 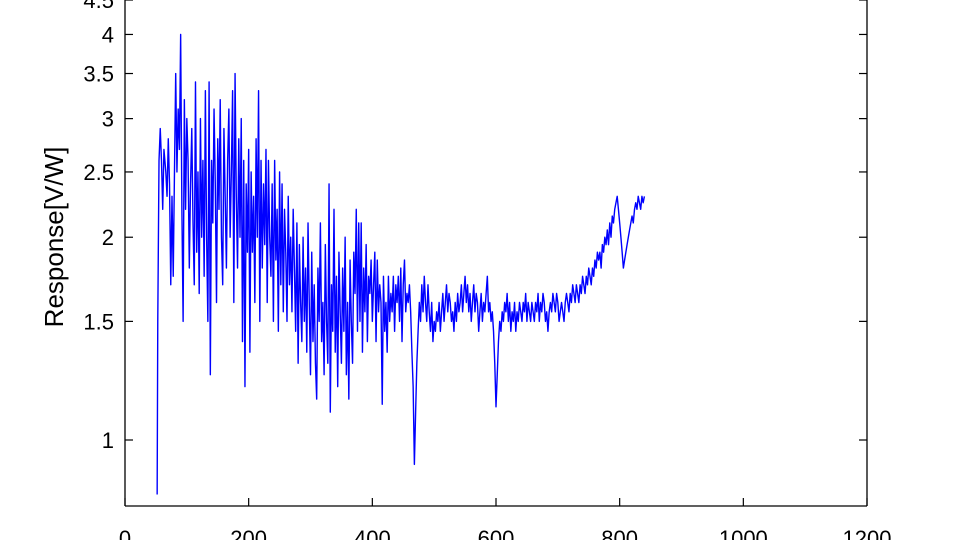 I want to click on x-tick-label: 1000, so click(x=743, y=533).